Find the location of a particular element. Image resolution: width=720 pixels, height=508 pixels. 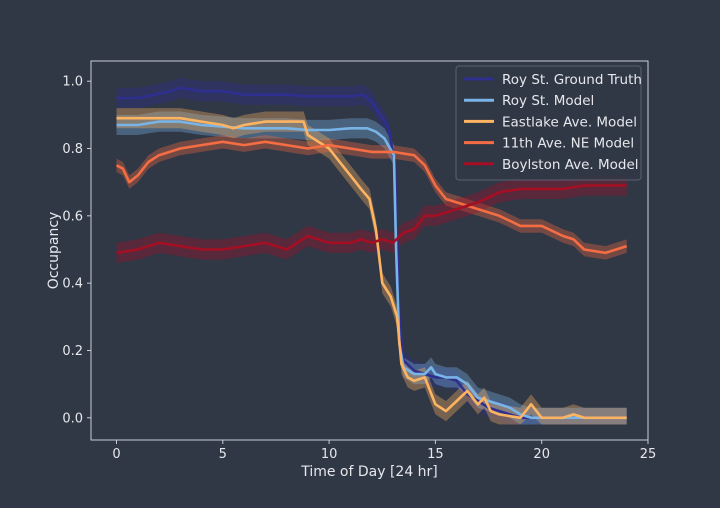

y-tick-label: 0.0 is located at coordinates (72, 418).